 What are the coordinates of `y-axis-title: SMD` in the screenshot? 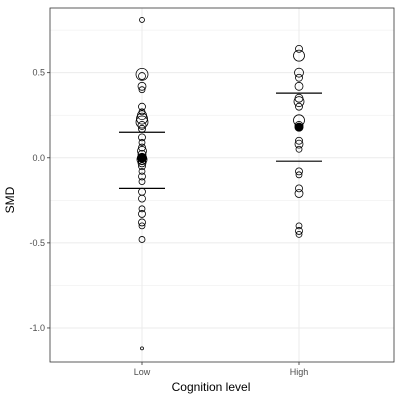 It's located at (10, 199).